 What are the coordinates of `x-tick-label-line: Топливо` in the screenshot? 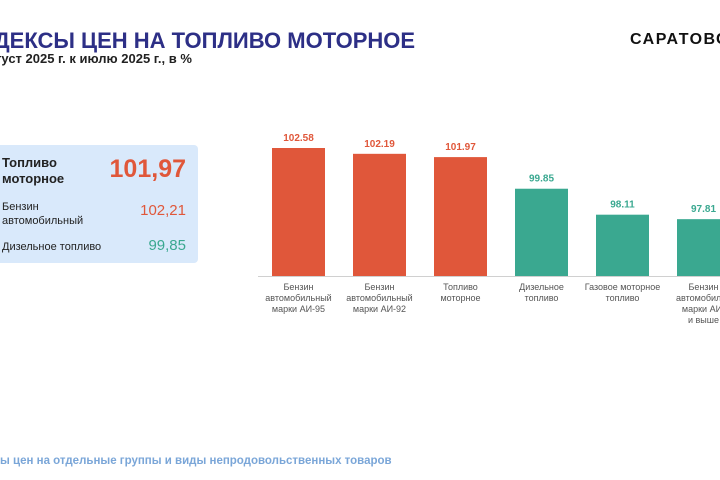 It's located at (460, 287).